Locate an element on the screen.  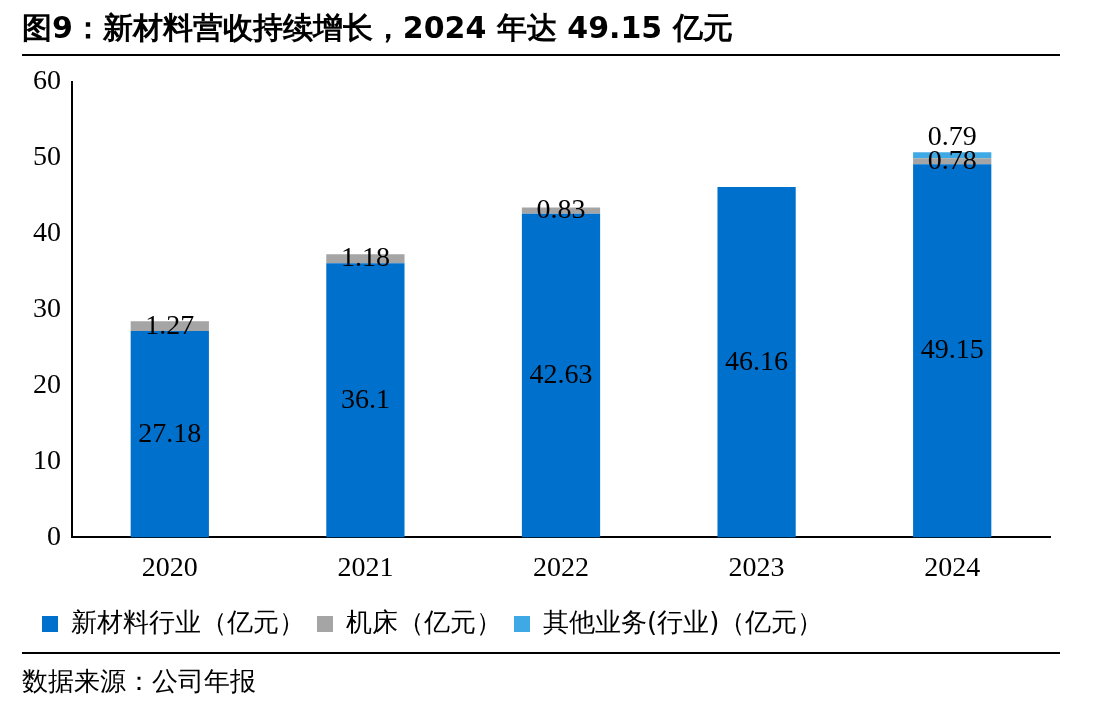
x-tick-label: 2023 is located at coordinates (756, 566).